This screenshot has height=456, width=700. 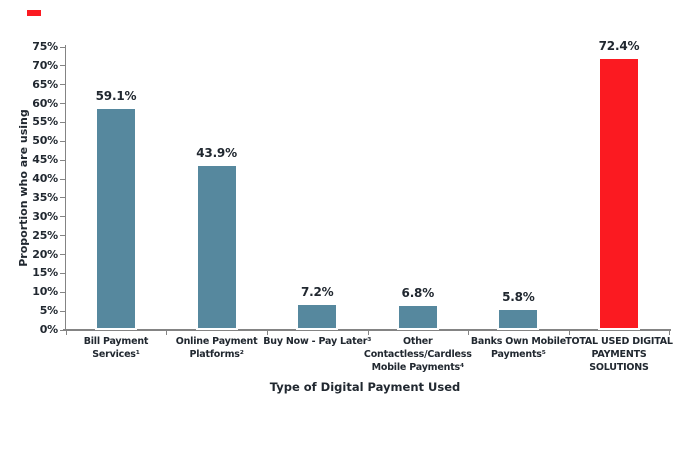 I want to click on bar-value-label: 6.8%, so click(x=418, y=293).